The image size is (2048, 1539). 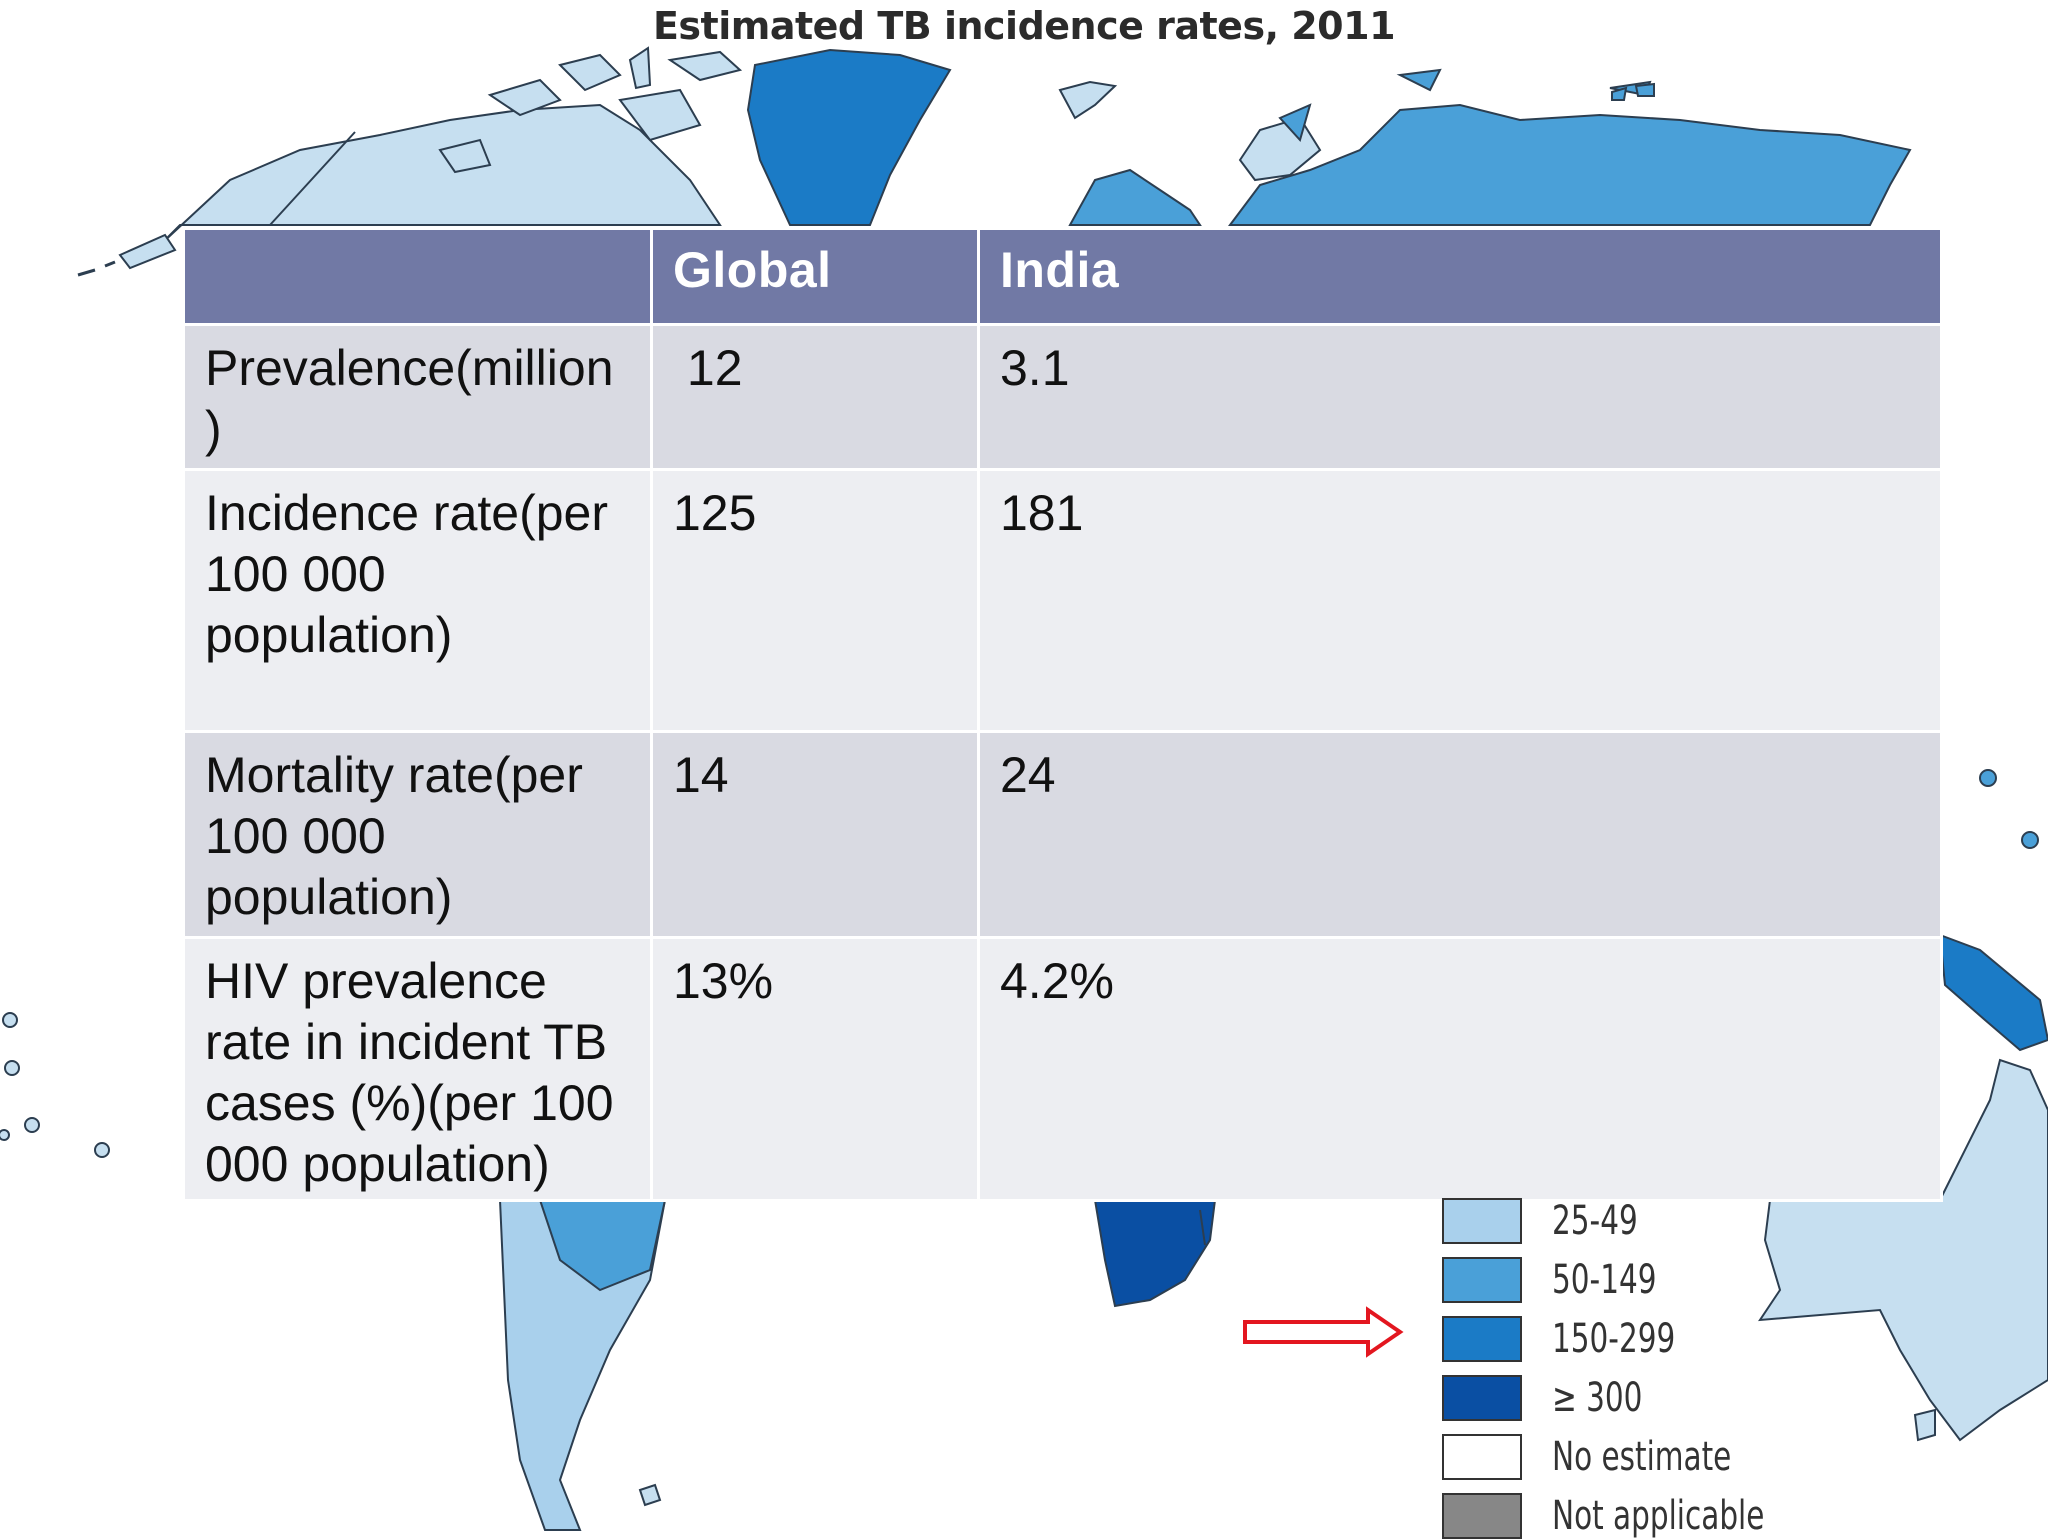 I want to click on legend-label: 150-299, so click(x=1614, y=1339).